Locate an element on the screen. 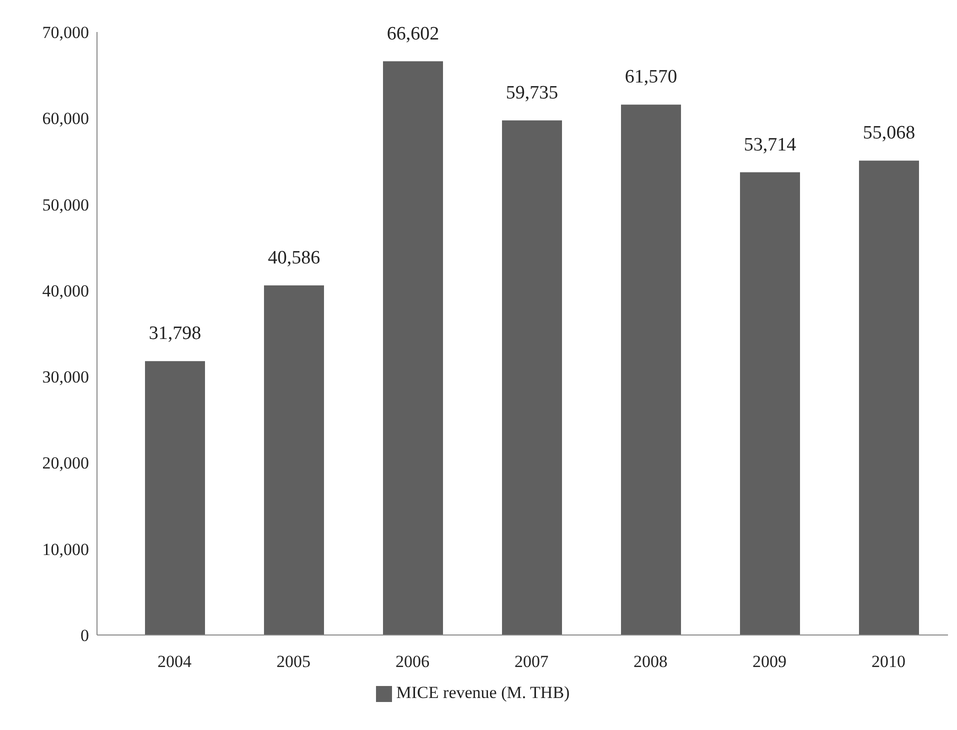 The height and width of the screenshot is (730, 957). x-tick-label: 2008 is located at coordinates (651, 662).